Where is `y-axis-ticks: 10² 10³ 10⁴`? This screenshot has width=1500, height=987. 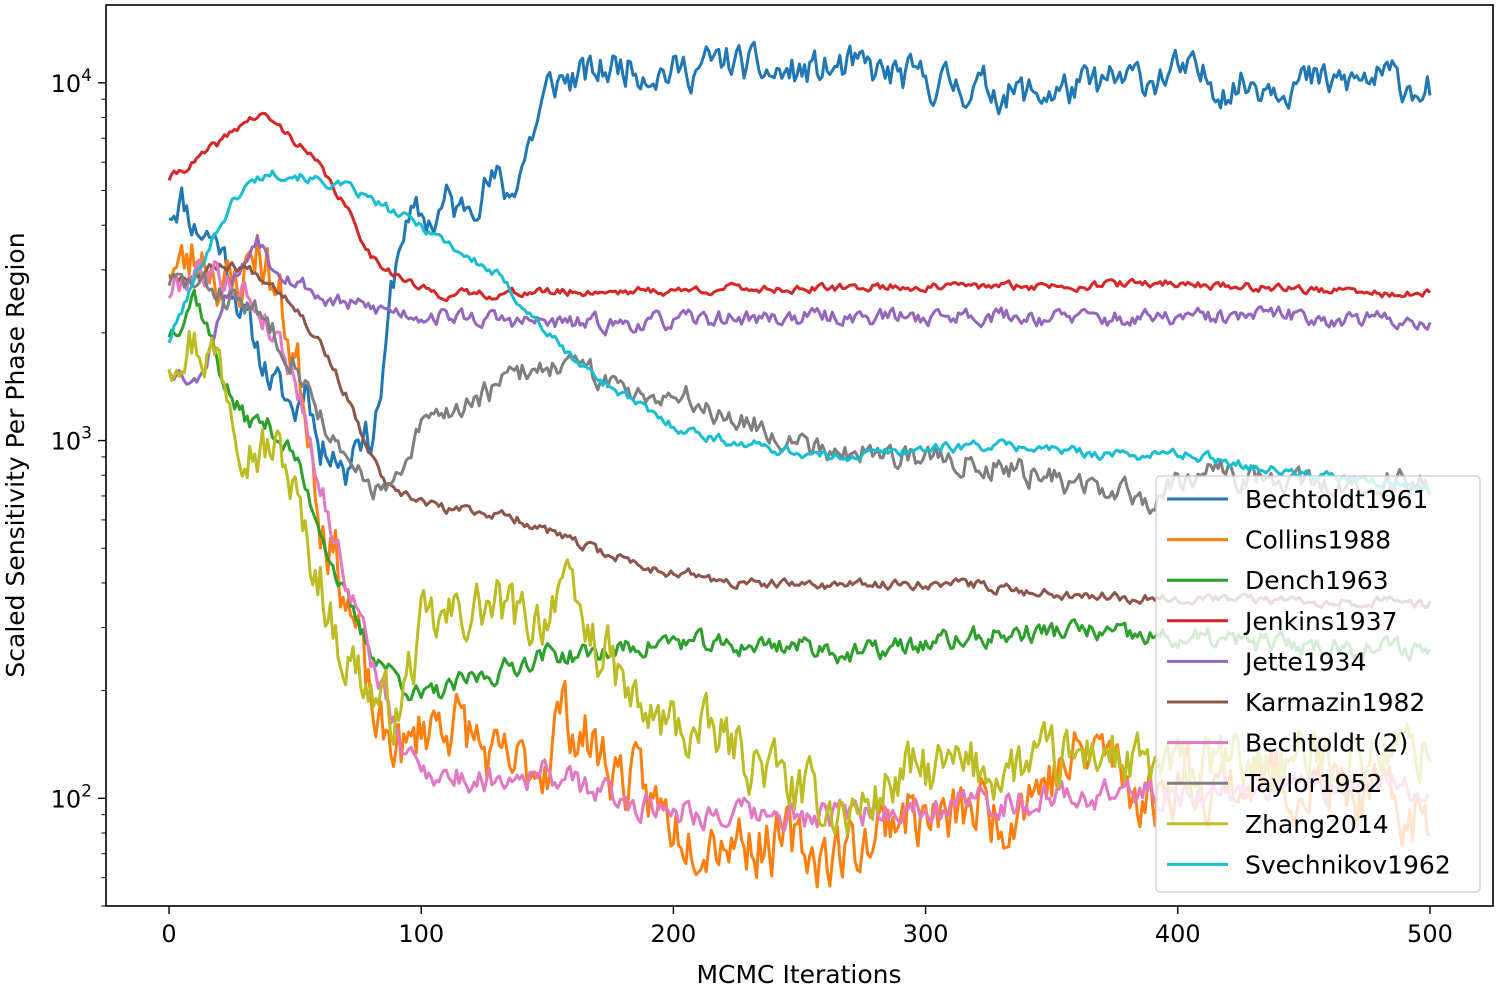
y-axis-ticks: 10² 10³ 10⁴ is located at coordinates (78, 486).